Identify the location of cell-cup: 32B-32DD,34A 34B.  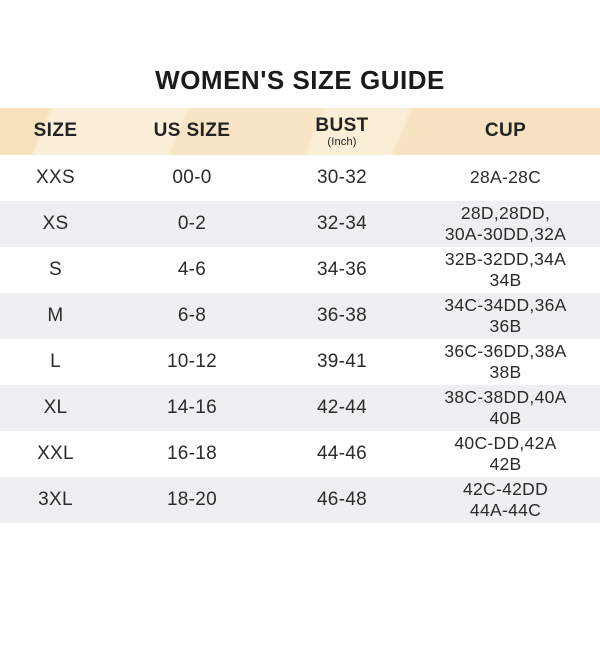
(505, 269).